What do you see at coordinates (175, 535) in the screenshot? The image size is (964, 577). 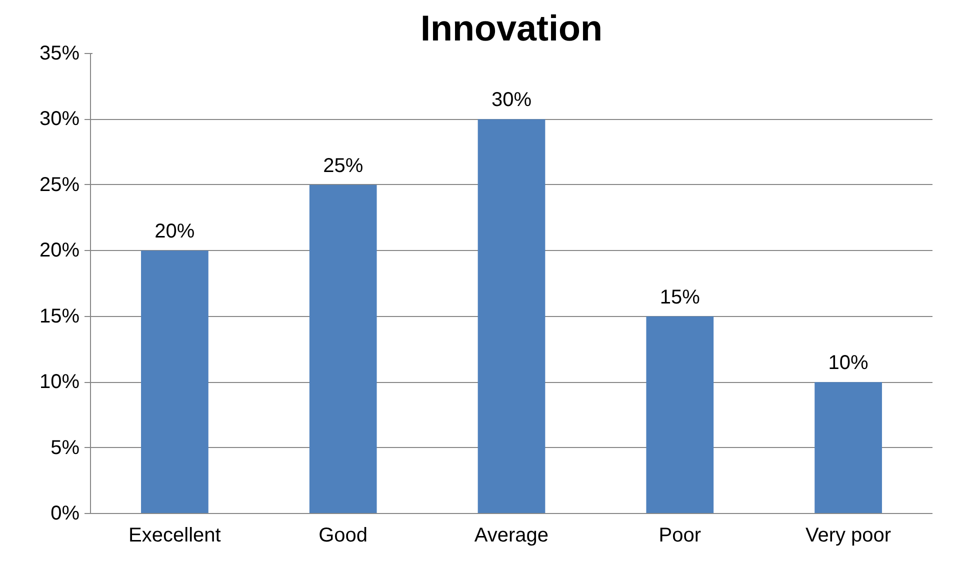 I see `x-tick-label: Execellent` at bounding box center [175, 535].